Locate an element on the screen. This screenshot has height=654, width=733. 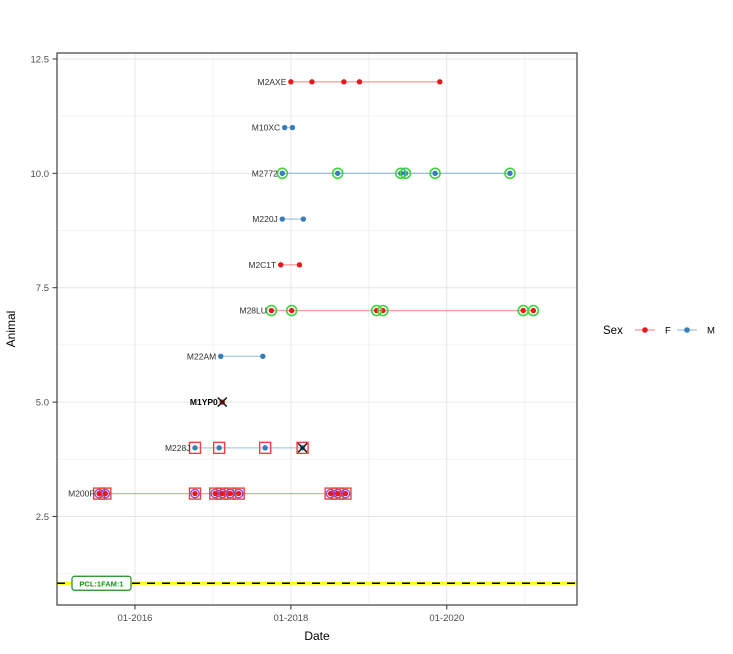
animal-label: M10XC is located at coordinates (266, 128).